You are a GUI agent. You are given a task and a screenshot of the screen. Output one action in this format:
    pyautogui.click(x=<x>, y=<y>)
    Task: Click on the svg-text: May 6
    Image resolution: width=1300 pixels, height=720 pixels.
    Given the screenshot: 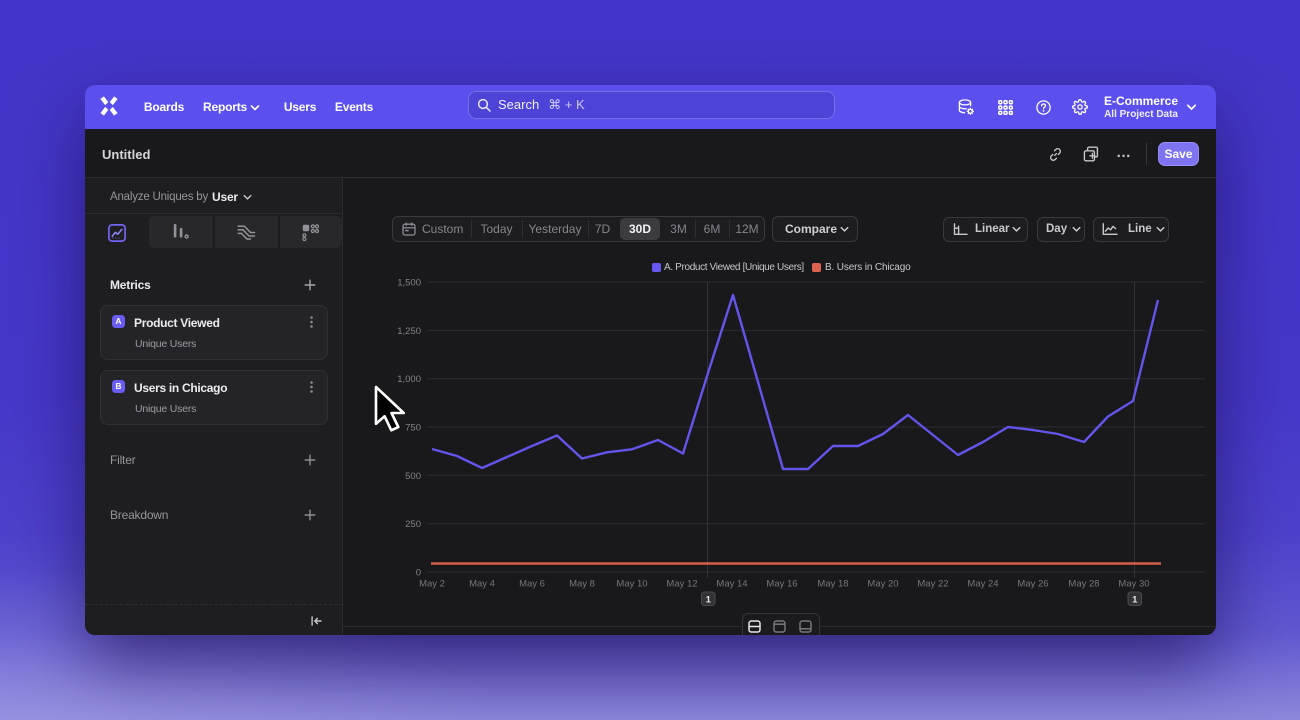 What is the action you would take?
    pyautogui.click(x=532, y=584)
    